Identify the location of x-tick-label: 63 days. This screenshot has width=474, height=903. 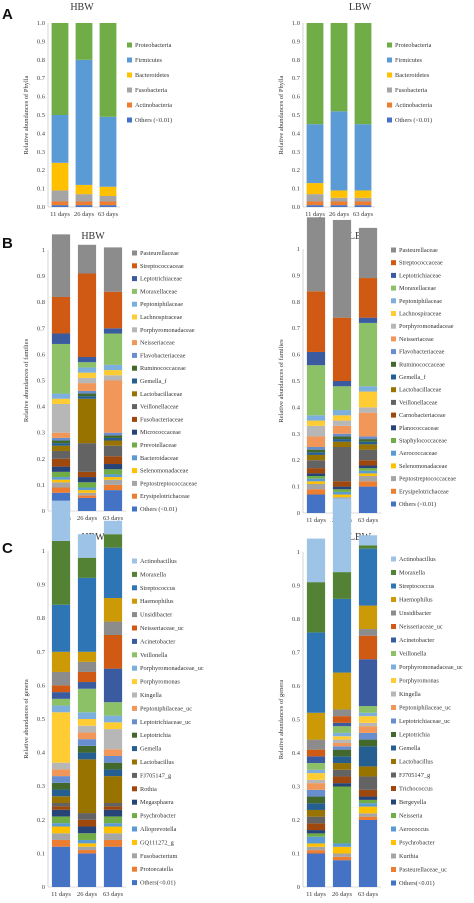
(363, 214).